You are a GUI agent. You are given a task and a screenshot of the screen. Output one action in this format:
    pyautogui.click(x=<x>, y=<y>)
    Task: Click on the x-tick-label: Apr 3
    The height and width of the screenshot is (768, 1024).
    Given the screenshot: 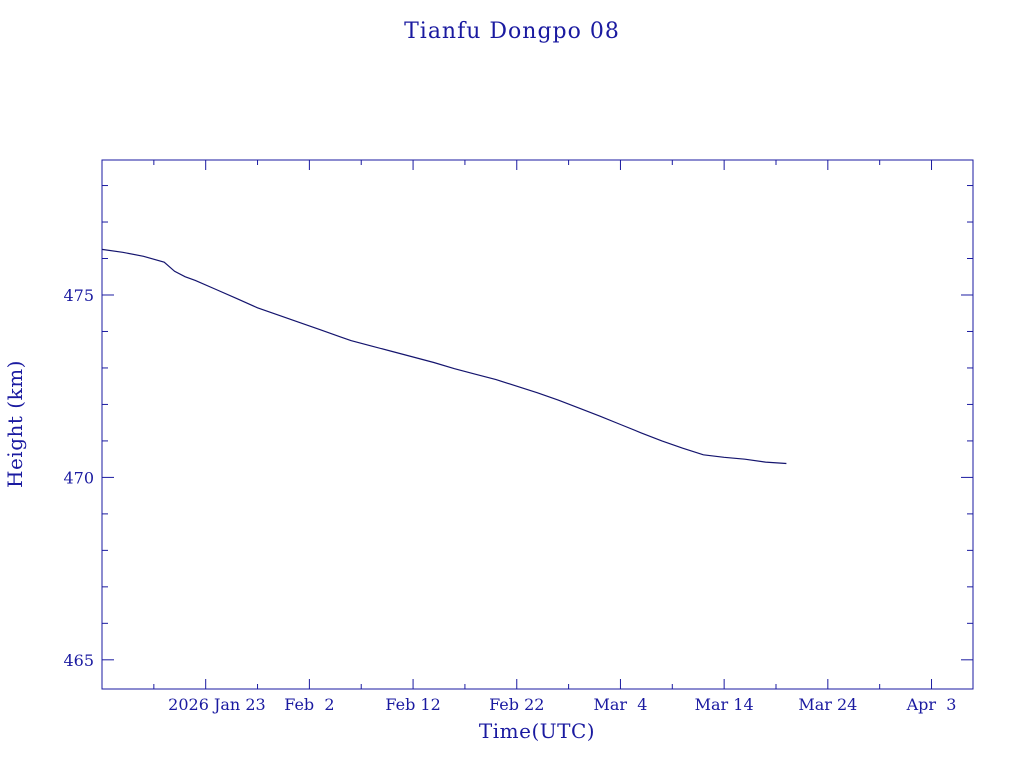 What is the action you would take?
    pyautogui.click(x=931, y=704)
    